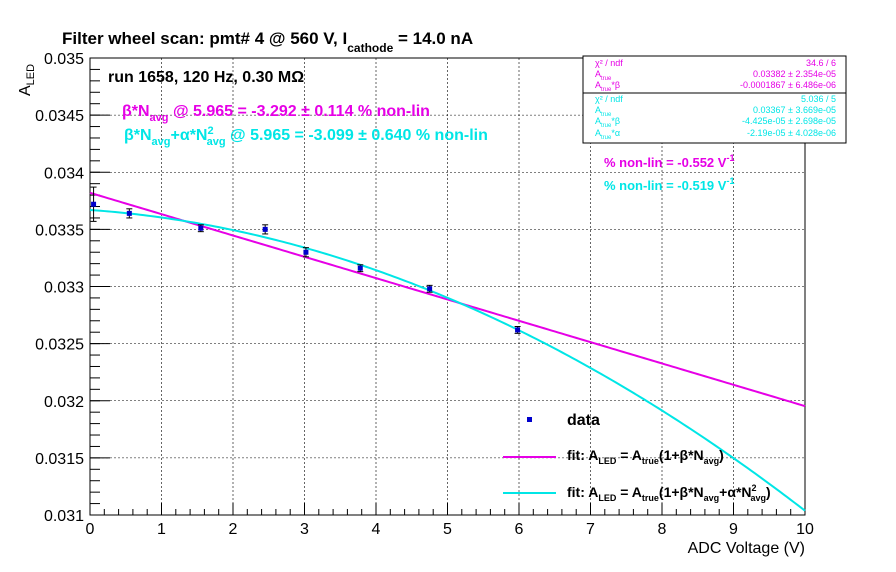 This screenshot has width=896, height=572. What do you see at coordinates (789, 121) in the screenshot?
I see `stat2-value-beta: -4.425e-05 ± 2.698e-05` at bounding box center [789, 121].